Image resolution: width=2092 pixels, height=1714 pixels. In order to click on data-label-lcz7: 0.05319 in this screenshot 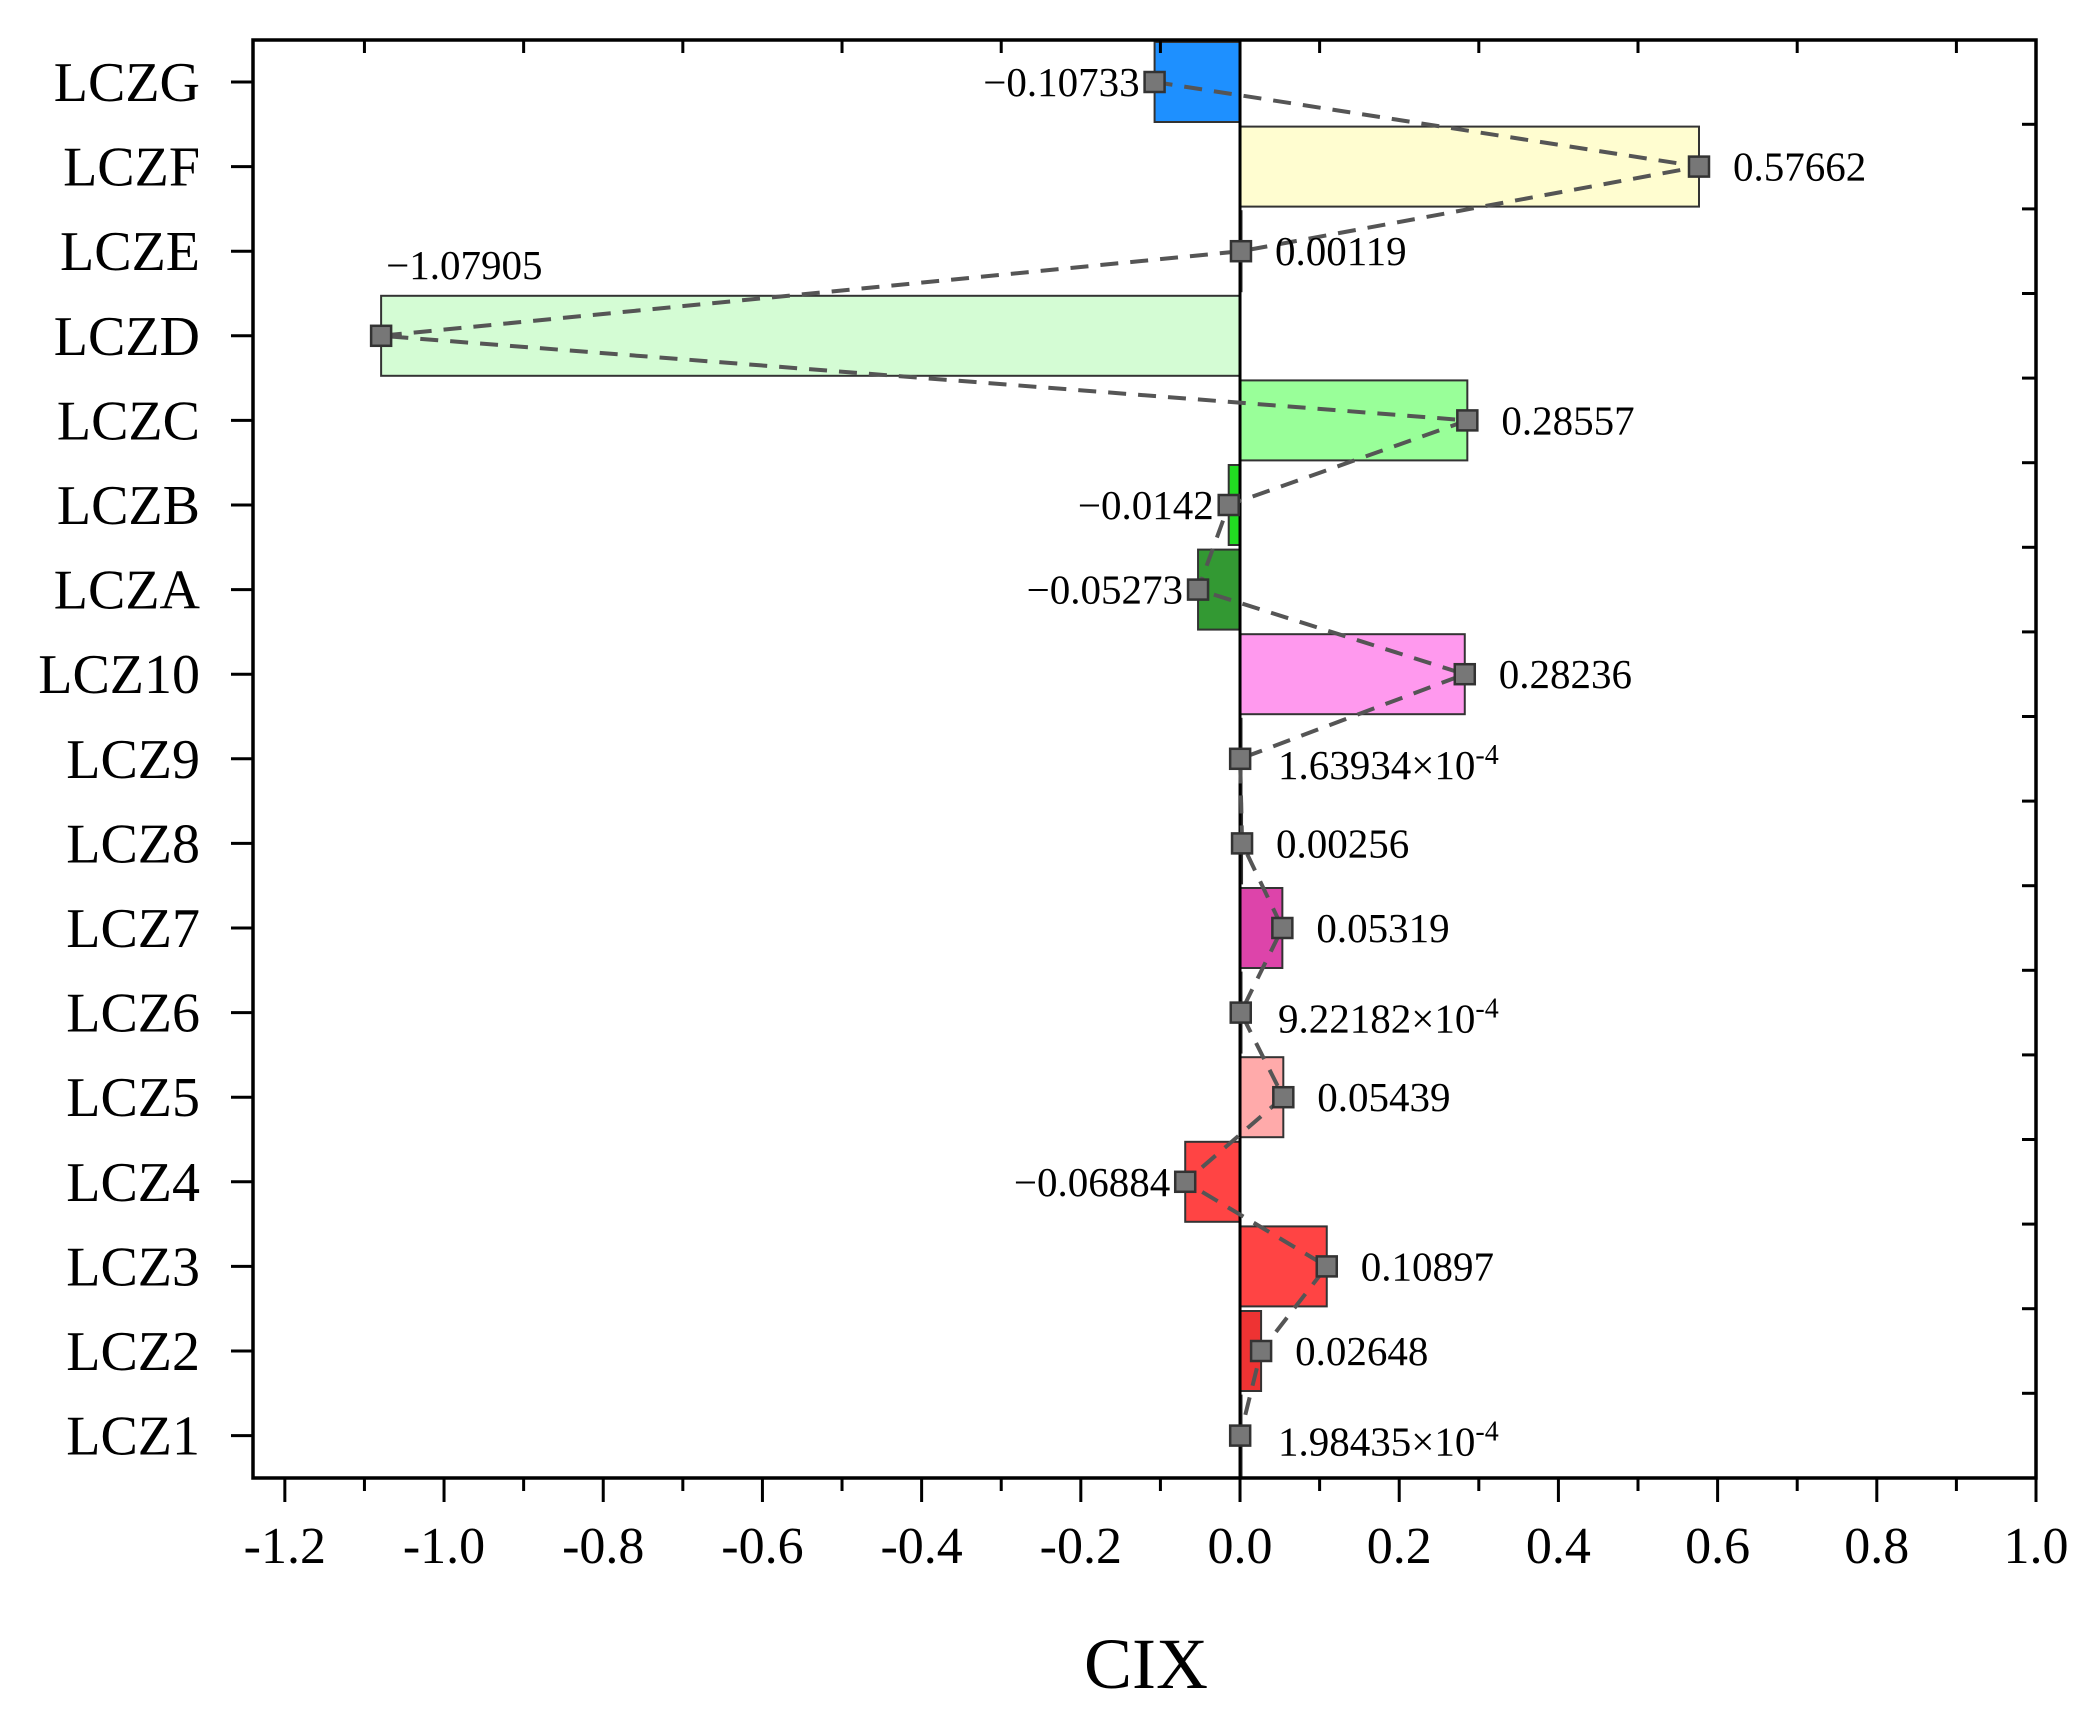, I will do `click(1382, 928)`.